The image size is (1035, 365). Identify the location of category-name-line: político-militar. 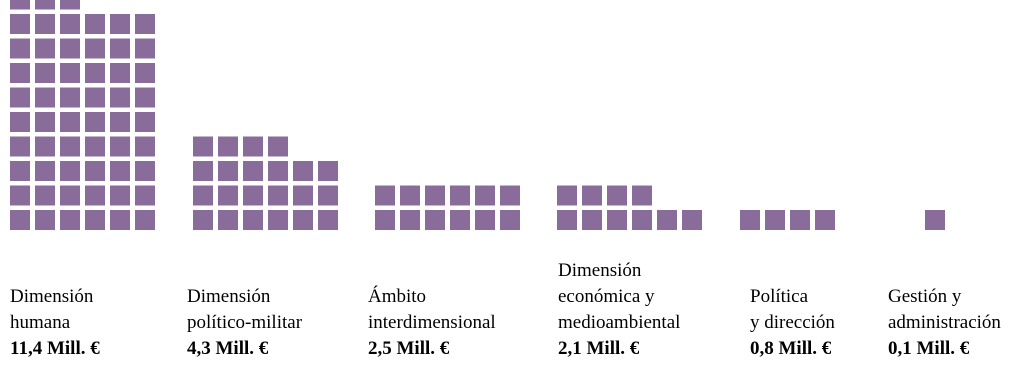
(245, 322).